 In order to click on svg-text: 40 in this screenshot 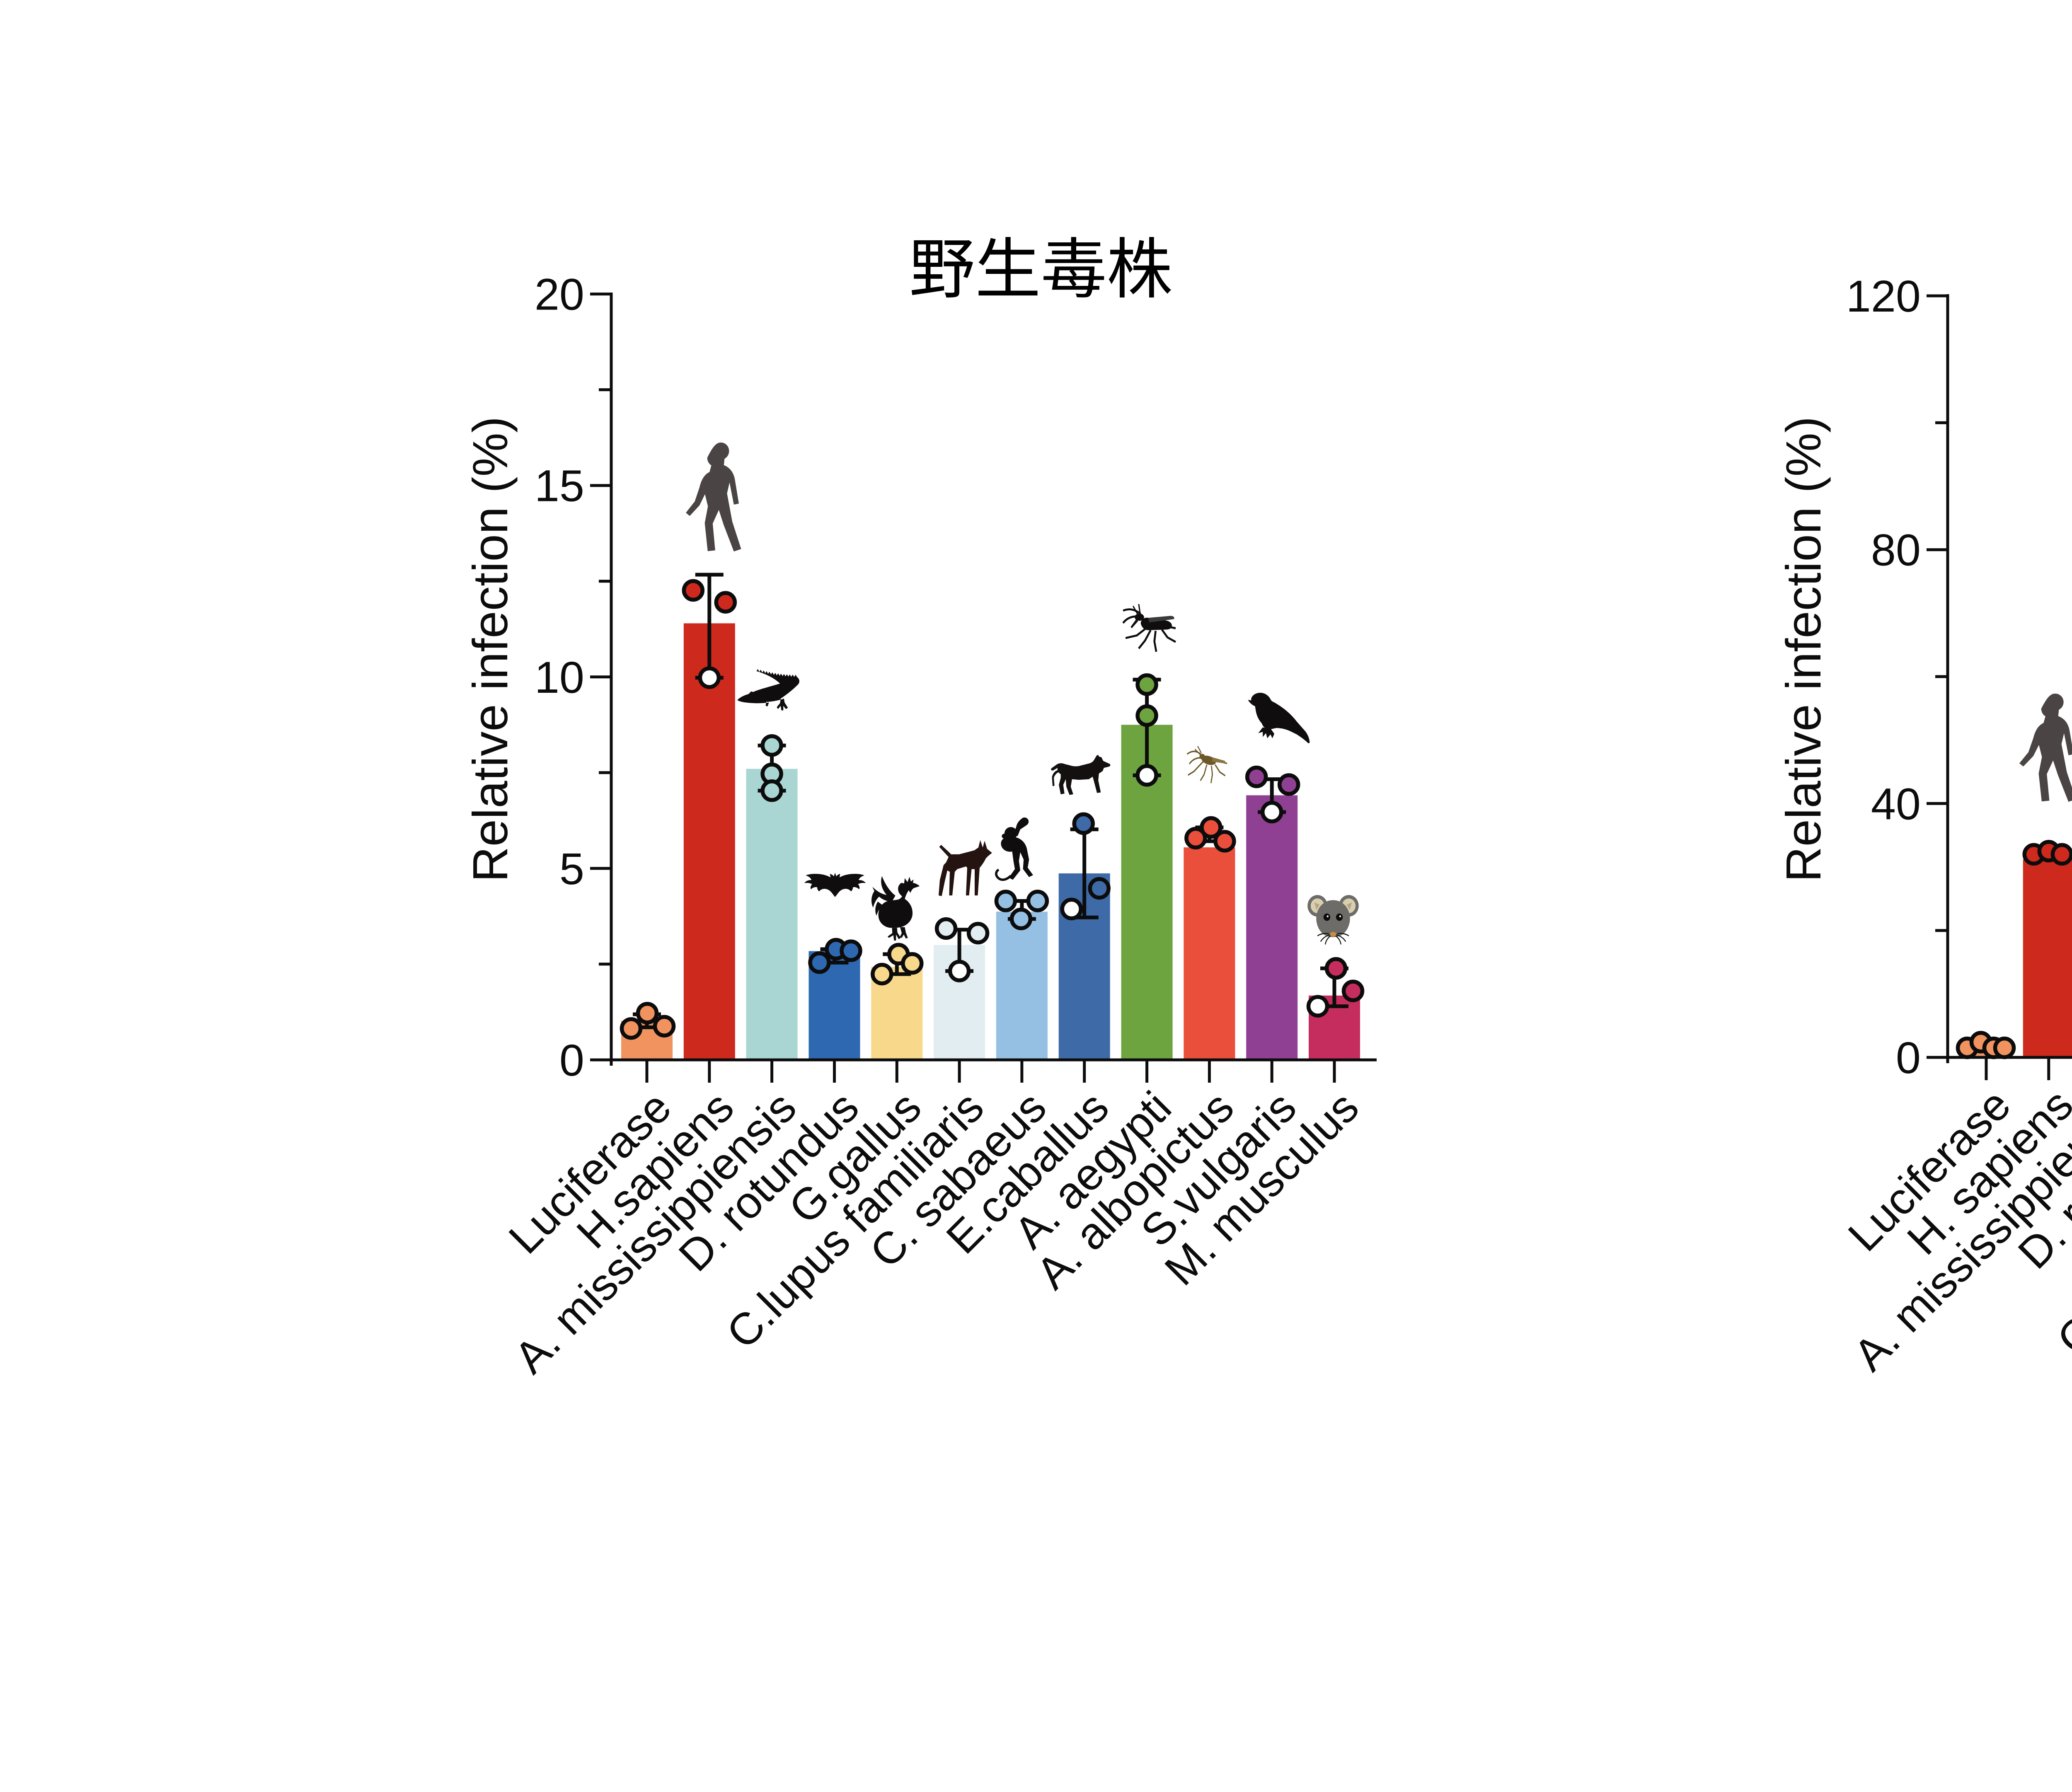, I will do `click(1896, 804)`.